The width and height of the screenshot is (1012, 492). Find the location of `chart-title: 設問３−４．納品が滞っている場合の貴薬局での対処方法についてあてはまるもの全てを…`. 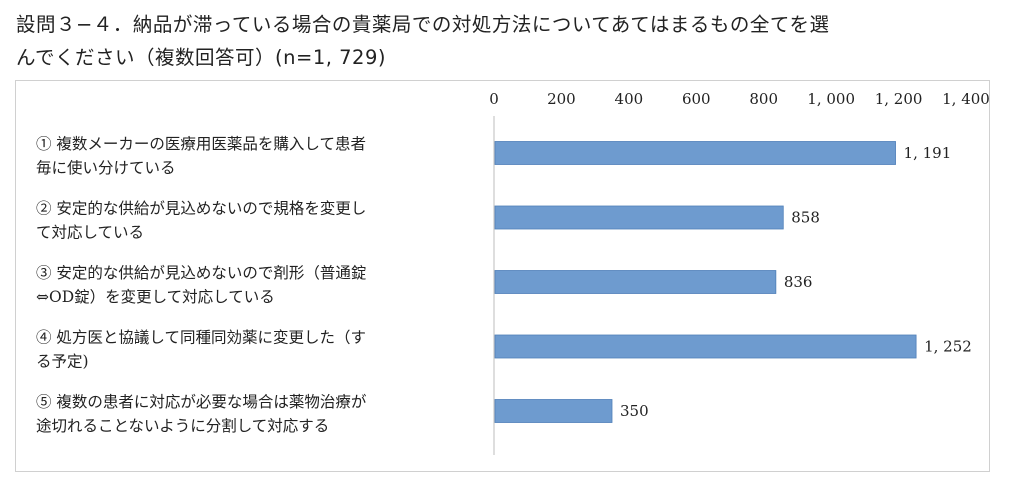

chart-title: 設問３−４．納品が滞っている場合の貴薬局での対処方法についてあてはまるもの全てを… is located at coordinates (508, 41).